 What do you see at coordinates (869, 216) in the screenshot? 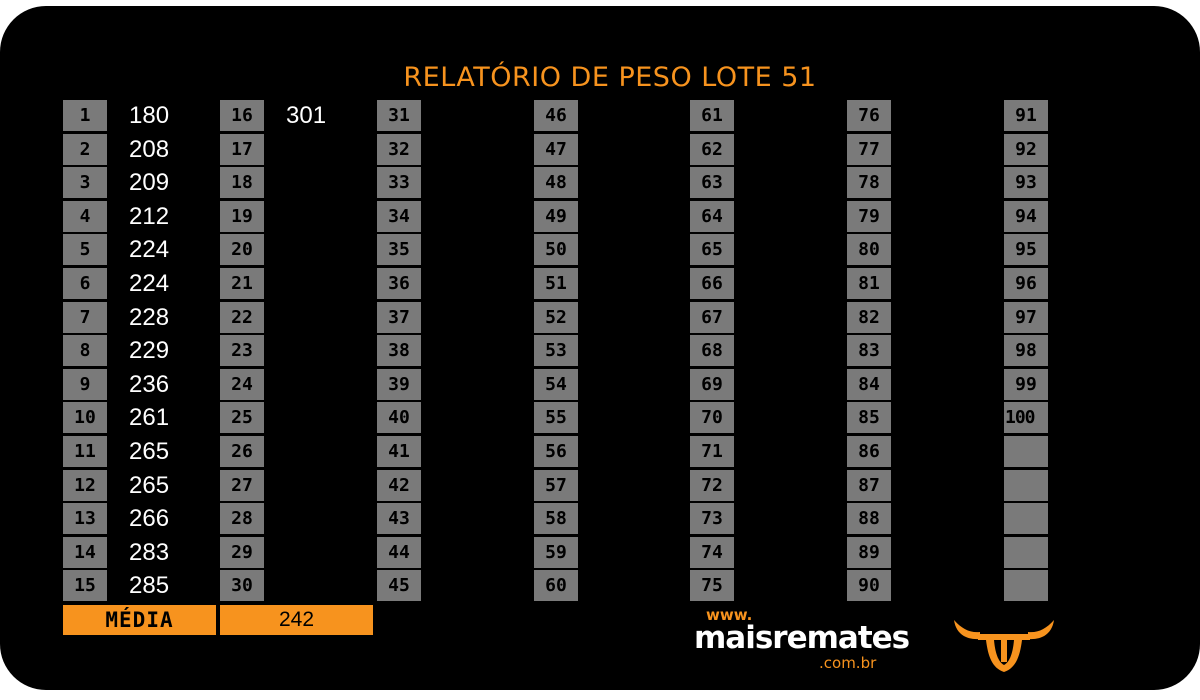
I see `row-number-cell: 79` at bounding box center [869, 216].